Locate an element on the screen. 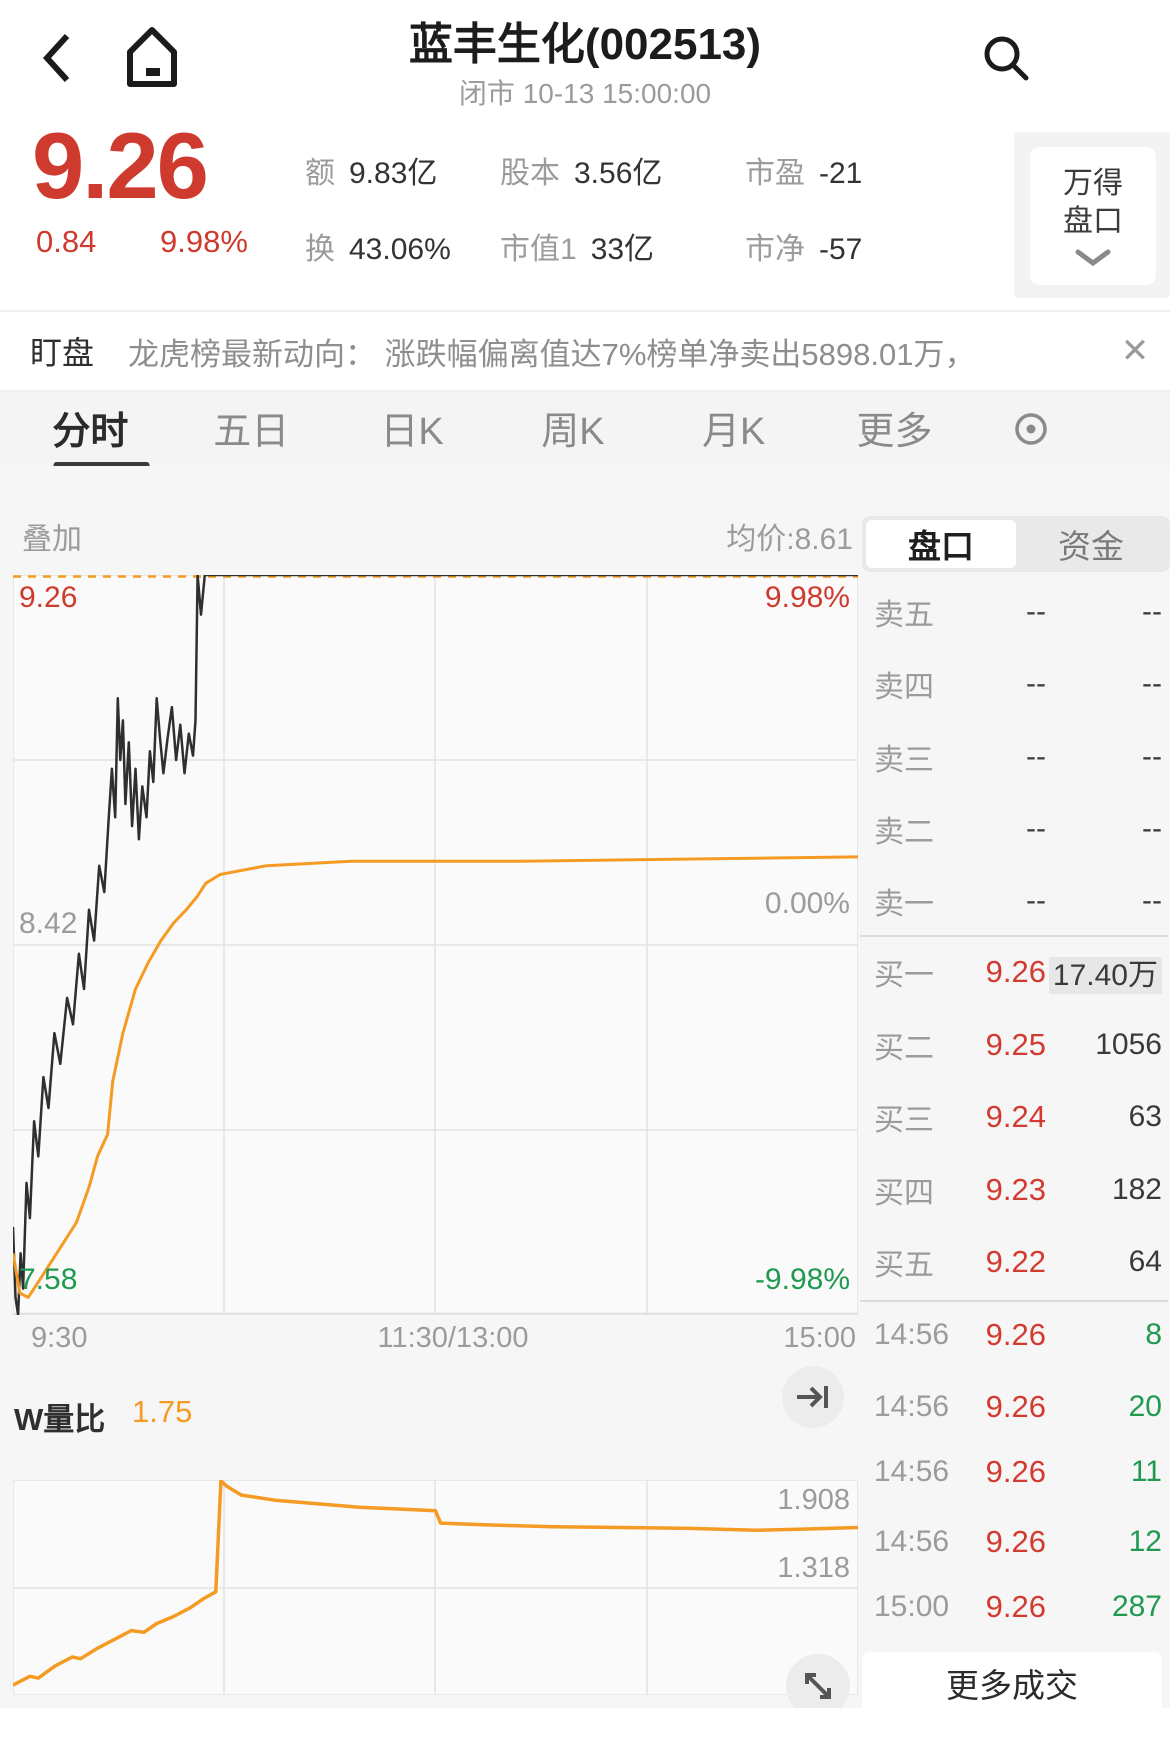 This screenshot has width=1170, height=1739. order-book-row: 买三 9.24 63 is located at coordinates (1014, 1117).